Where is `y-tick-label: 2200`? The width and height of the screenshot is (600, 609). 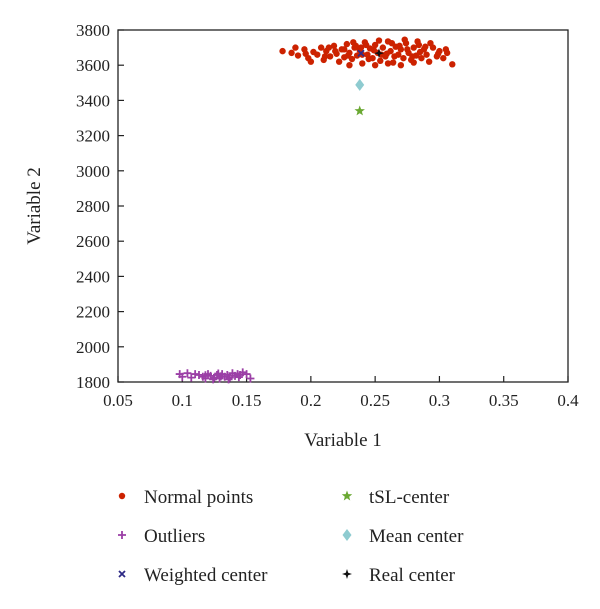
y-tick-label: 2200 is located at coordinates (93, 312).